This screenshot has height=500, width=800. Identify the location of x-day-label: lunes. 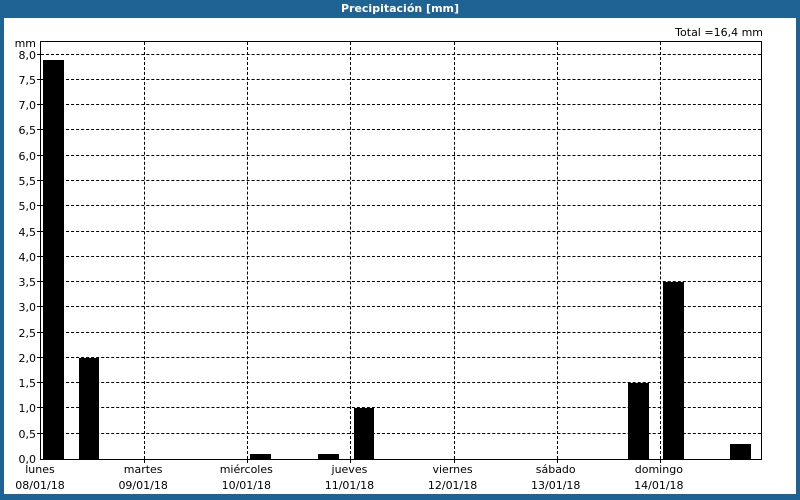
(40, 469).